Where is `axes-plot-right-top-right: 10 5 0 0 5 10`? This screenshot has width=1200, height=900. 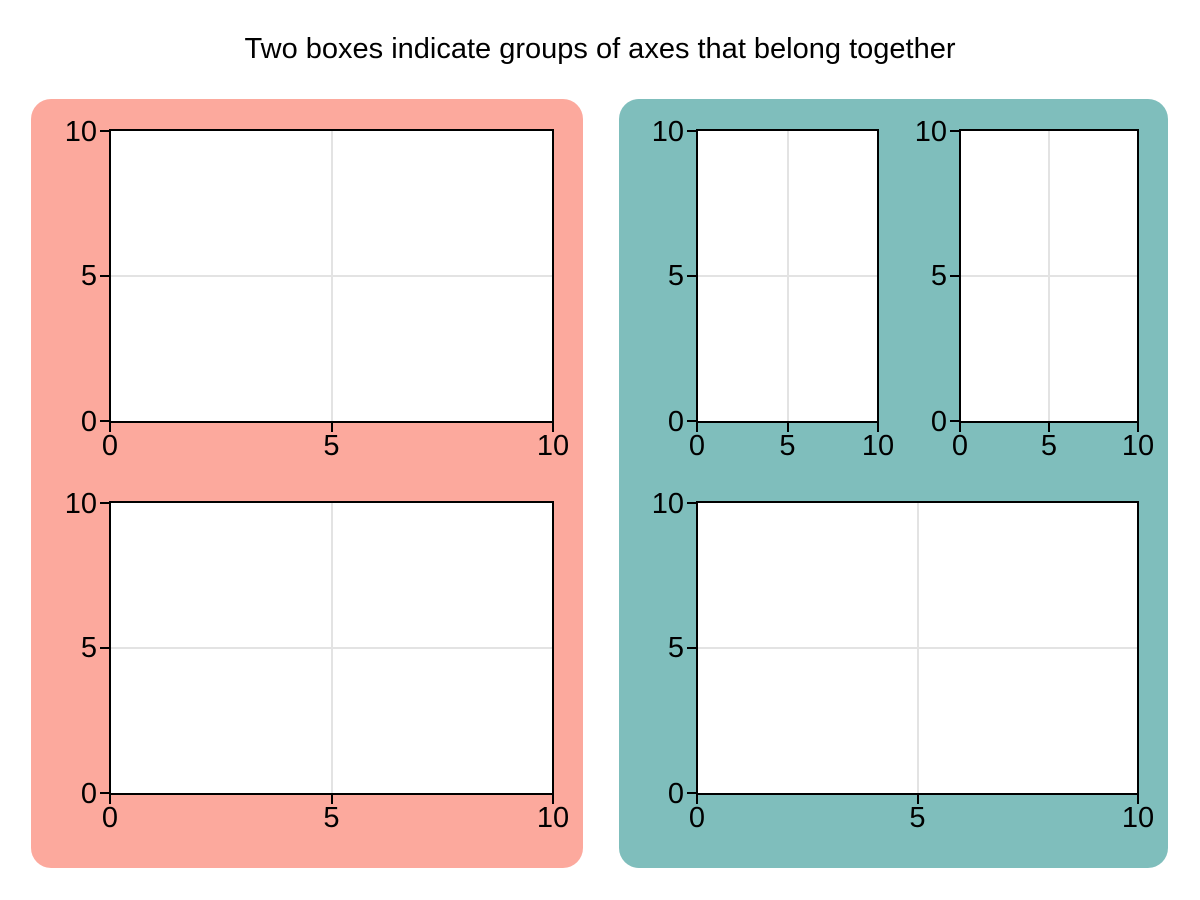
axes-plot-right-top-right: 10 5 0 0 5 10 is located at coordinates (1034, 289).